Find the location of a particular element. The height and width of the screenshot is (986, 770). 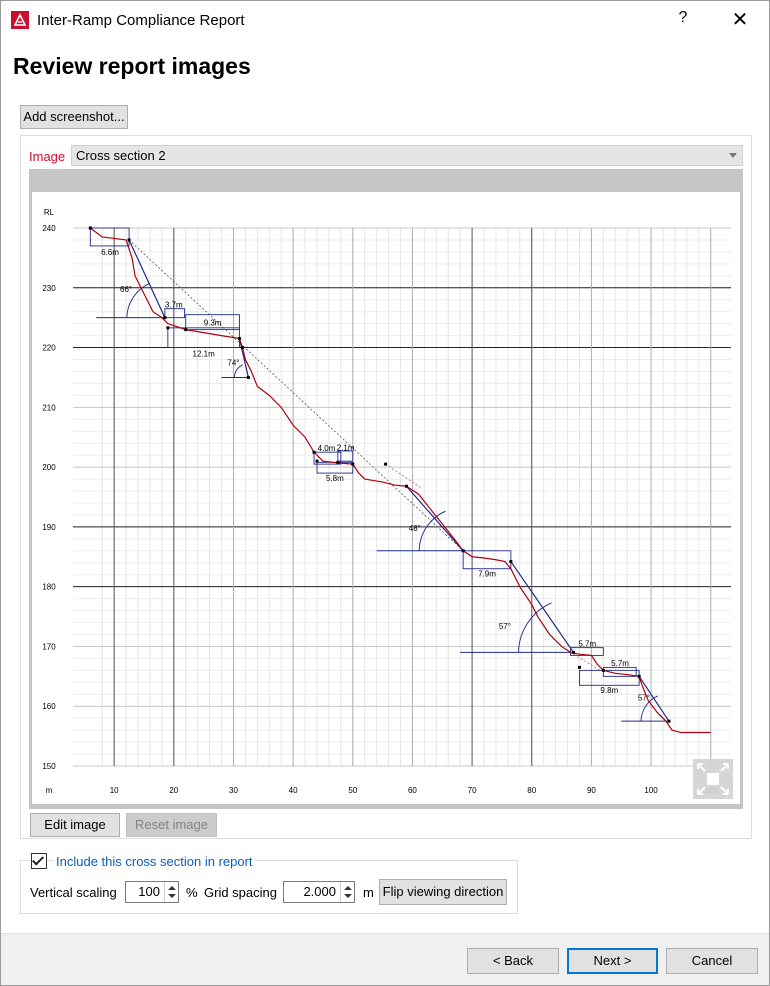

grid-unit-label: m is located at coordinates (368, 892).